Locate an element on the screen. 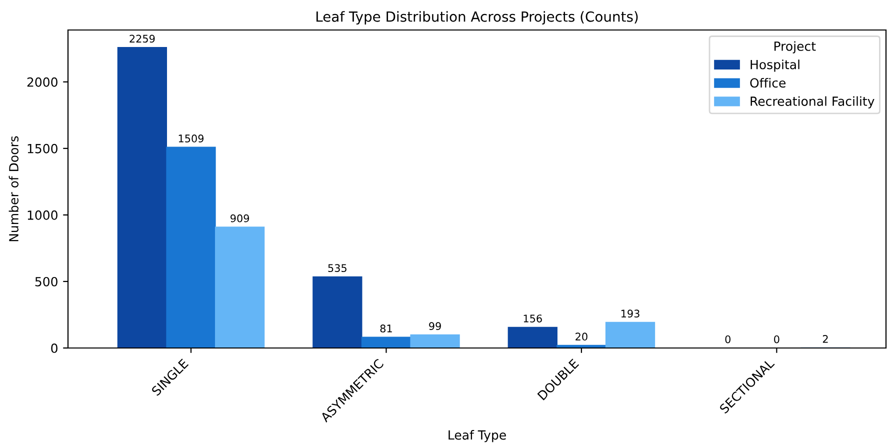 The width and height of the screenshot is (888, 443). legend-label: Recreational Facility is located at coordinates (812, 102).